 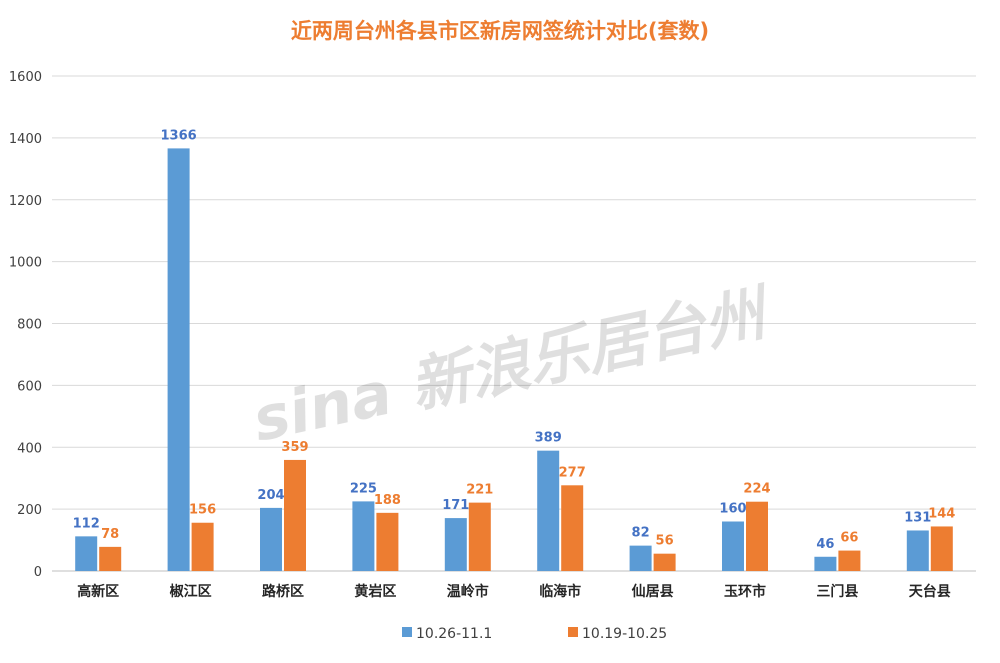 I want to click on data-label: 1366, so click(x=179, y=135).